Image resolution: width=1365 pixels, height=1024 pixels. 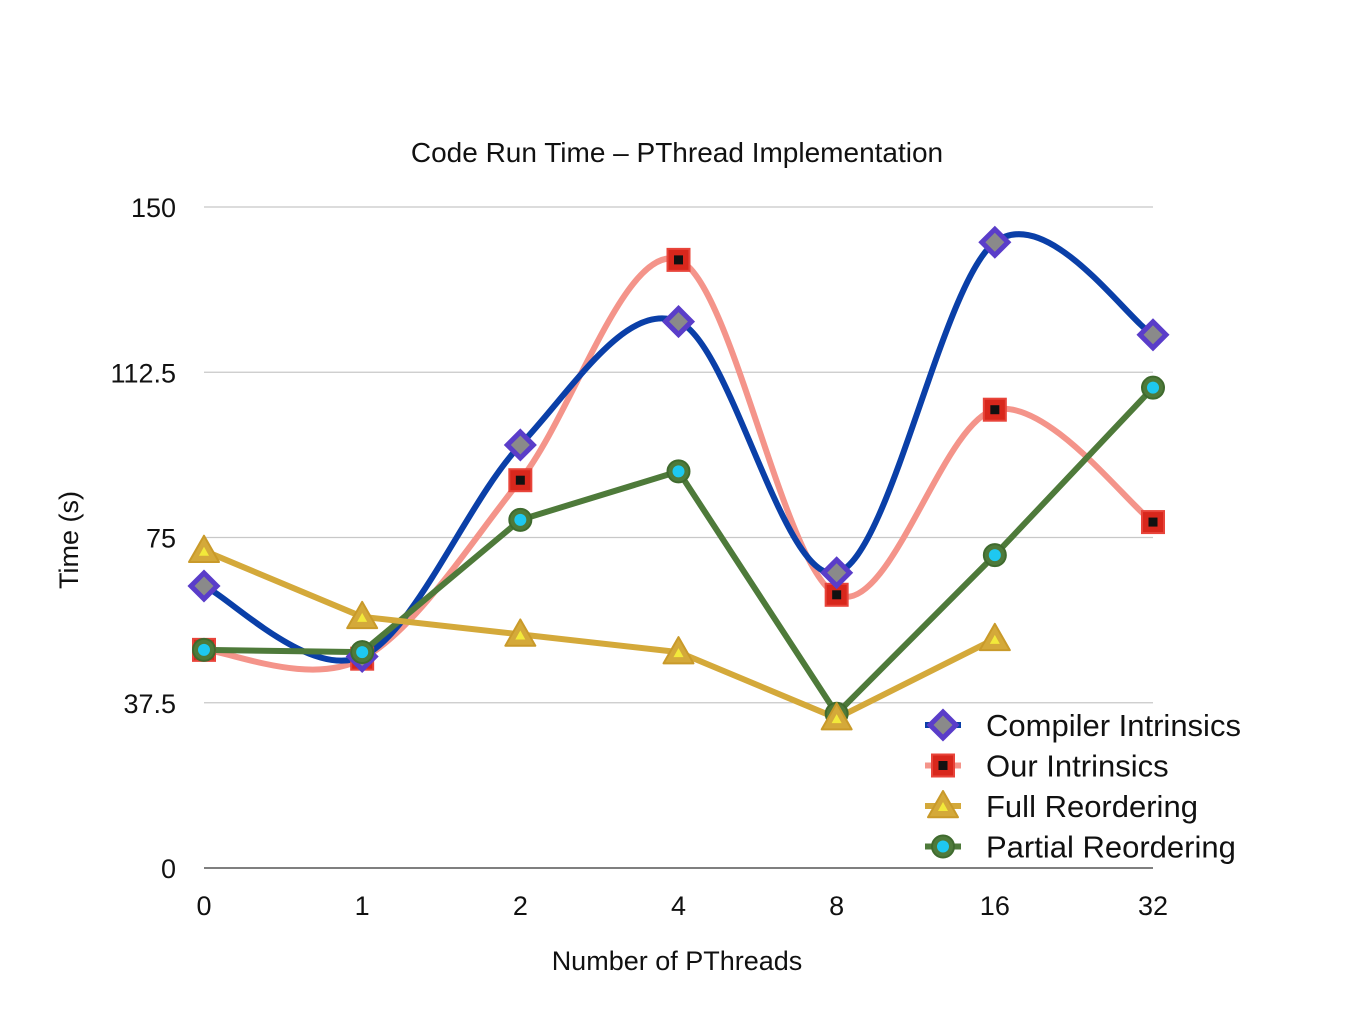 What do you see at coordinates (203, 906) in the screenshot?
I see `x-tick-label: 0` at bounding box center [203, 906].